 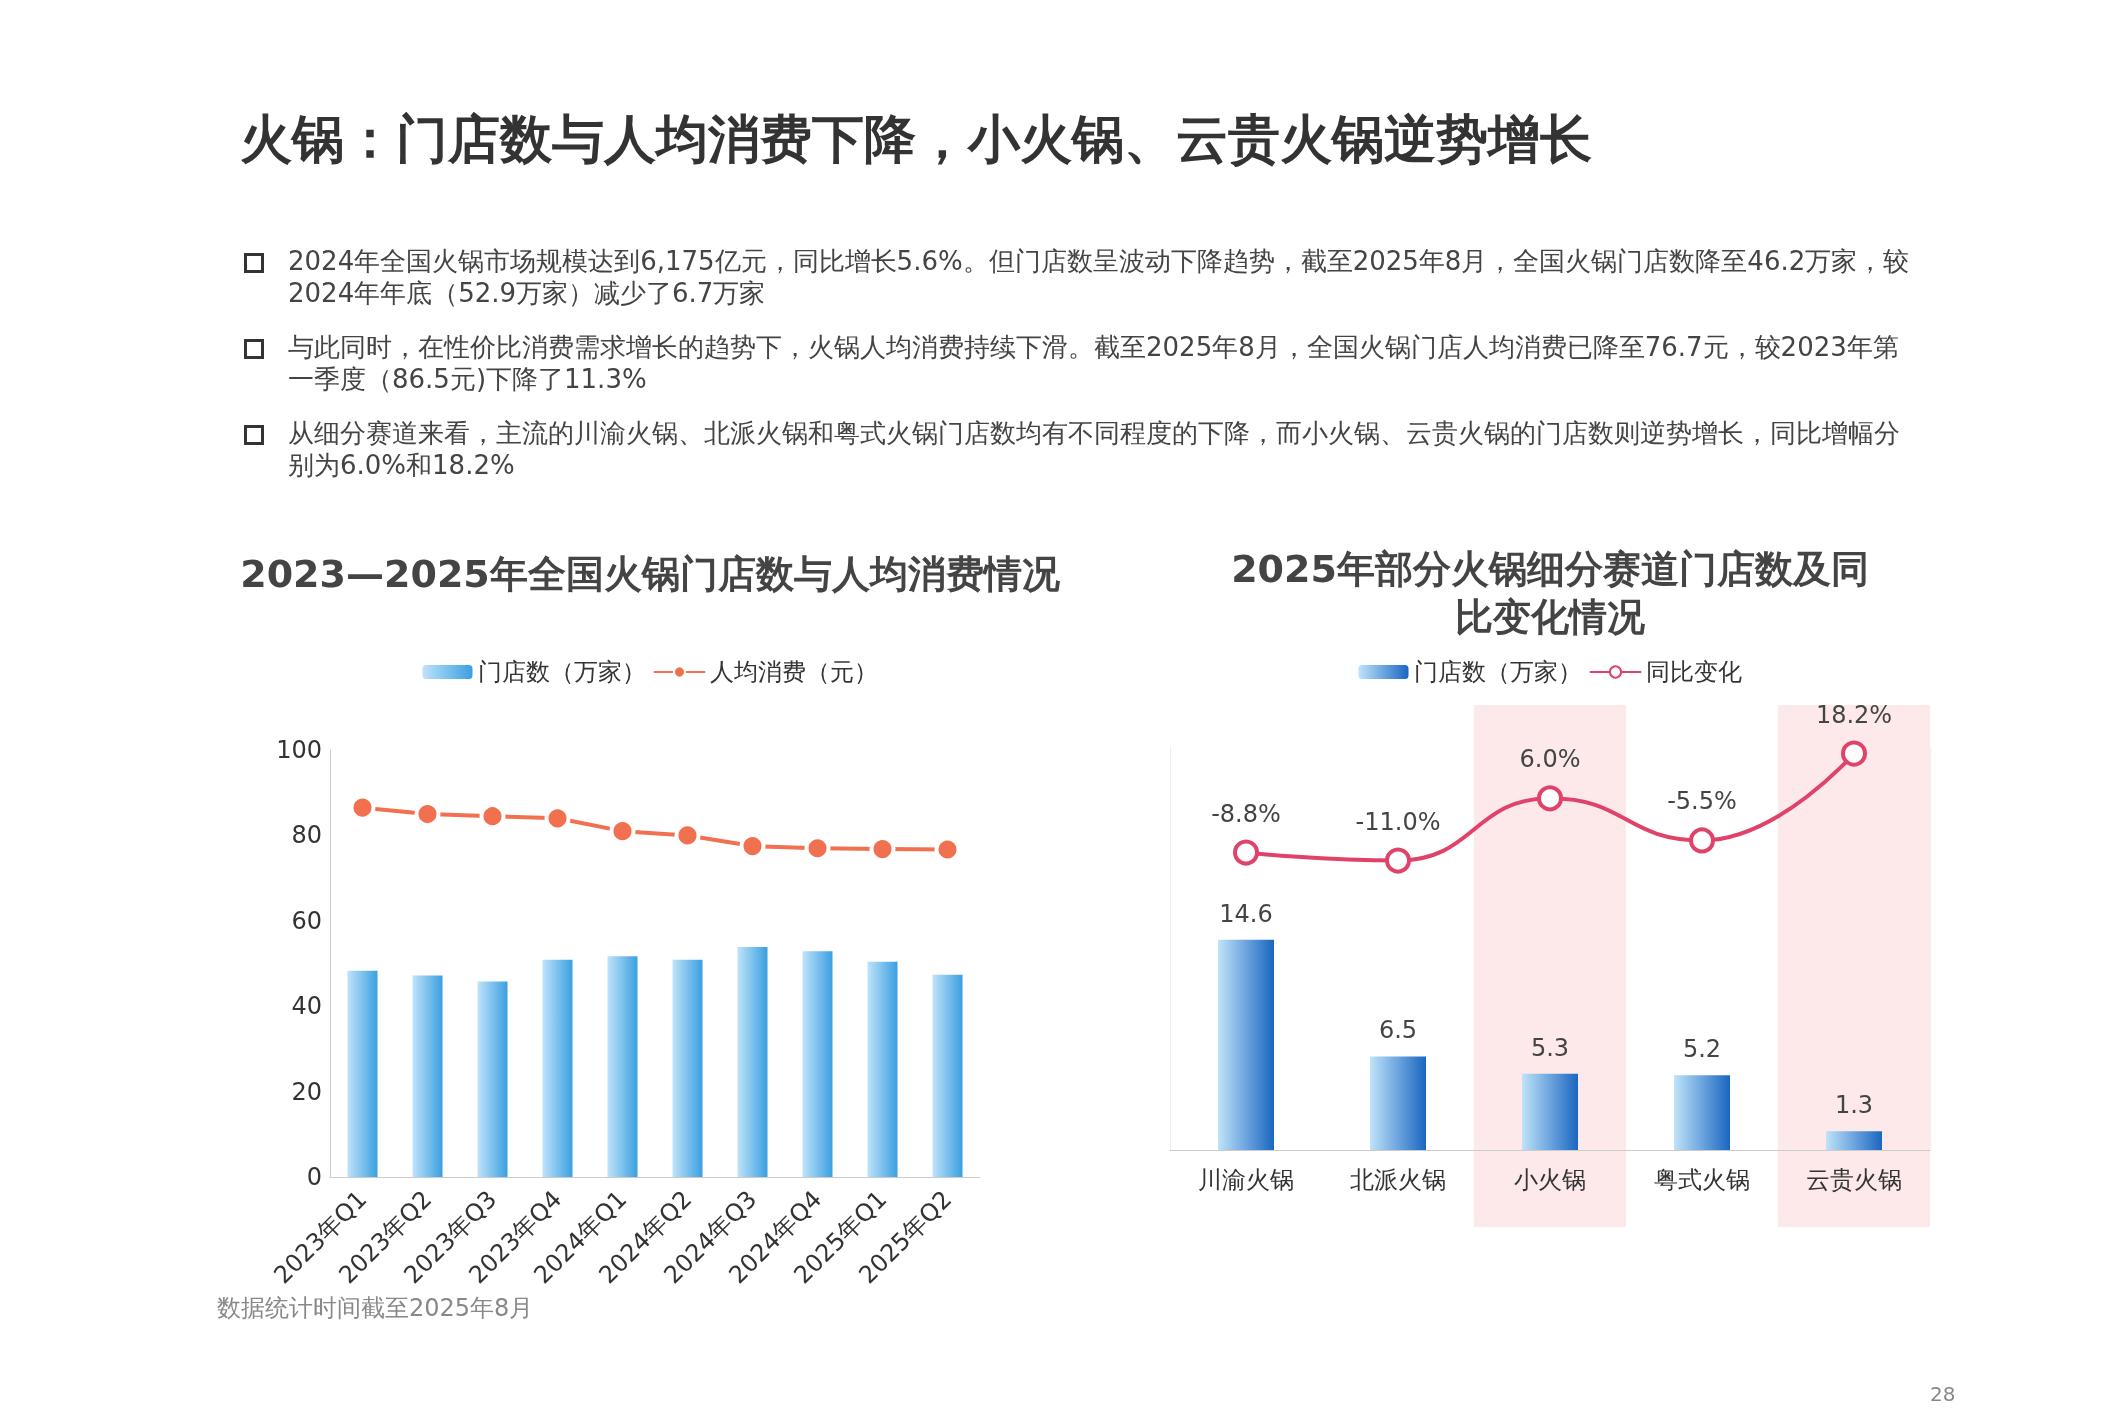 I want to click on x-tick-label: 北派火锅, so click(x=1398, y=1180).